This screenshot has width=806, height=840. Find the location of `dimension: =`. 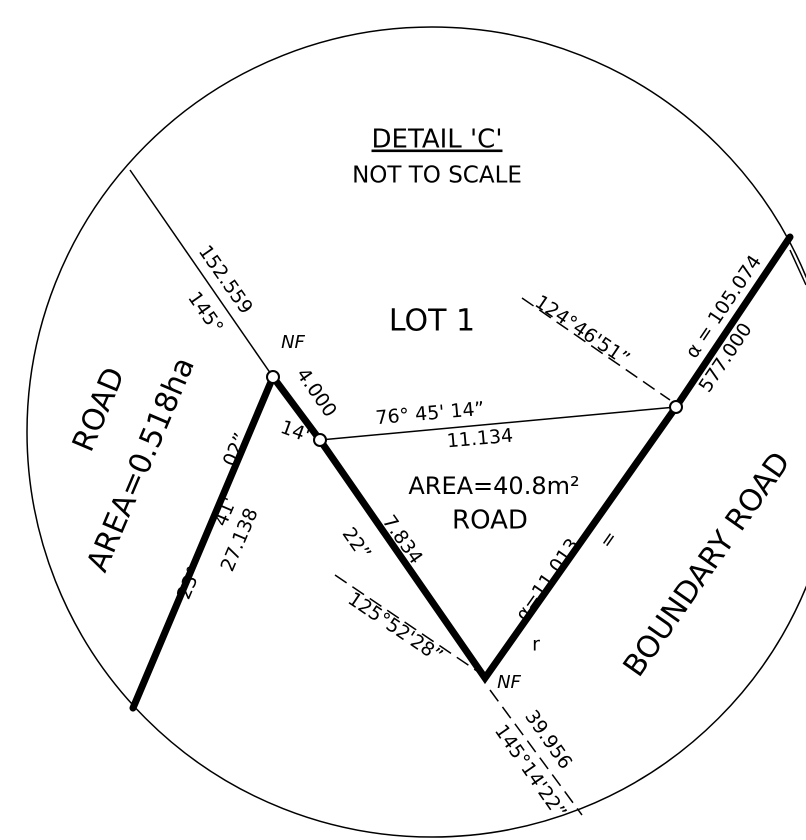

dimension: = is located at coordinates (608, 540).